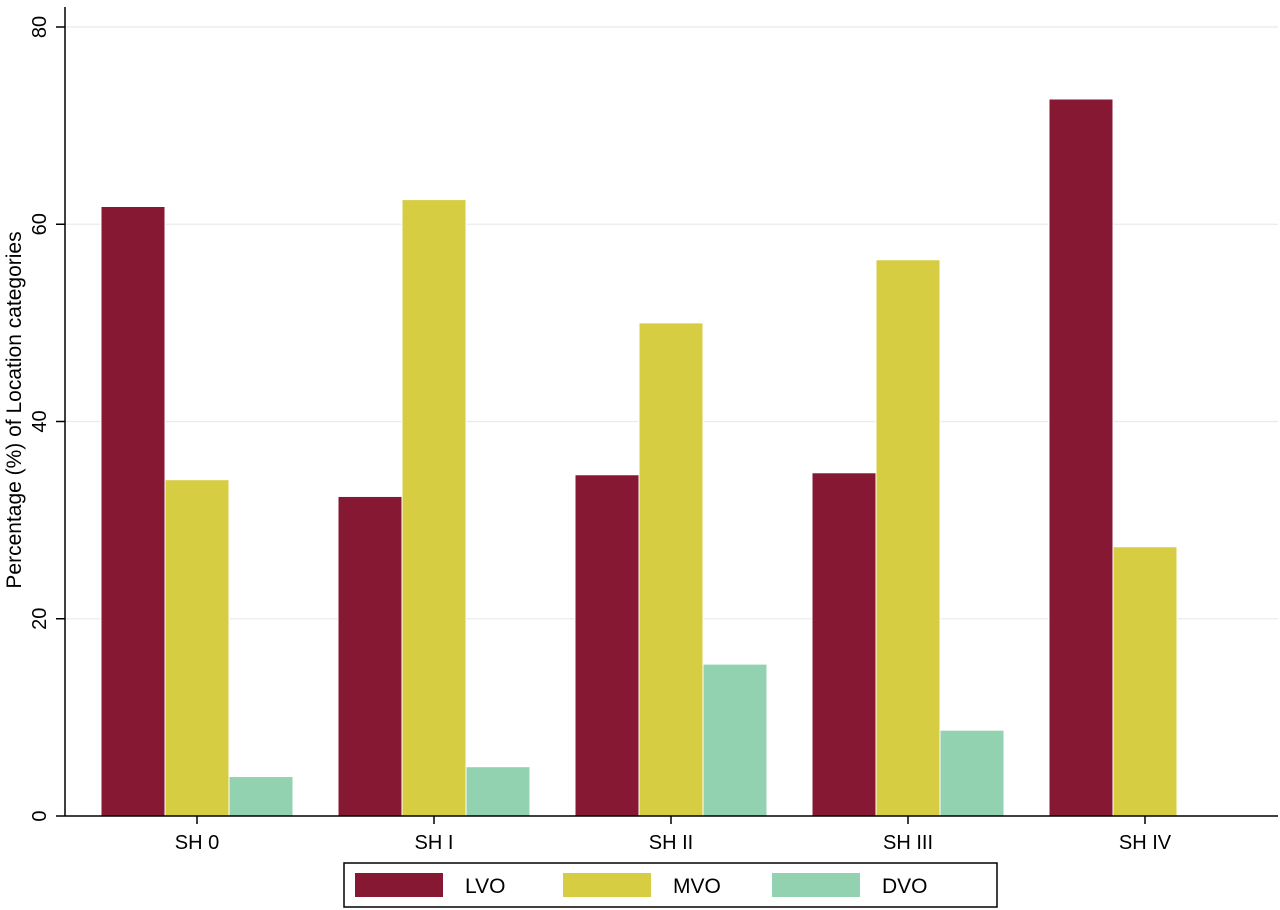 Image resolution: width=1280 pixels, height=910 pixels. I want to click on bar-mvo-sh-iv, so click(1145, 681).